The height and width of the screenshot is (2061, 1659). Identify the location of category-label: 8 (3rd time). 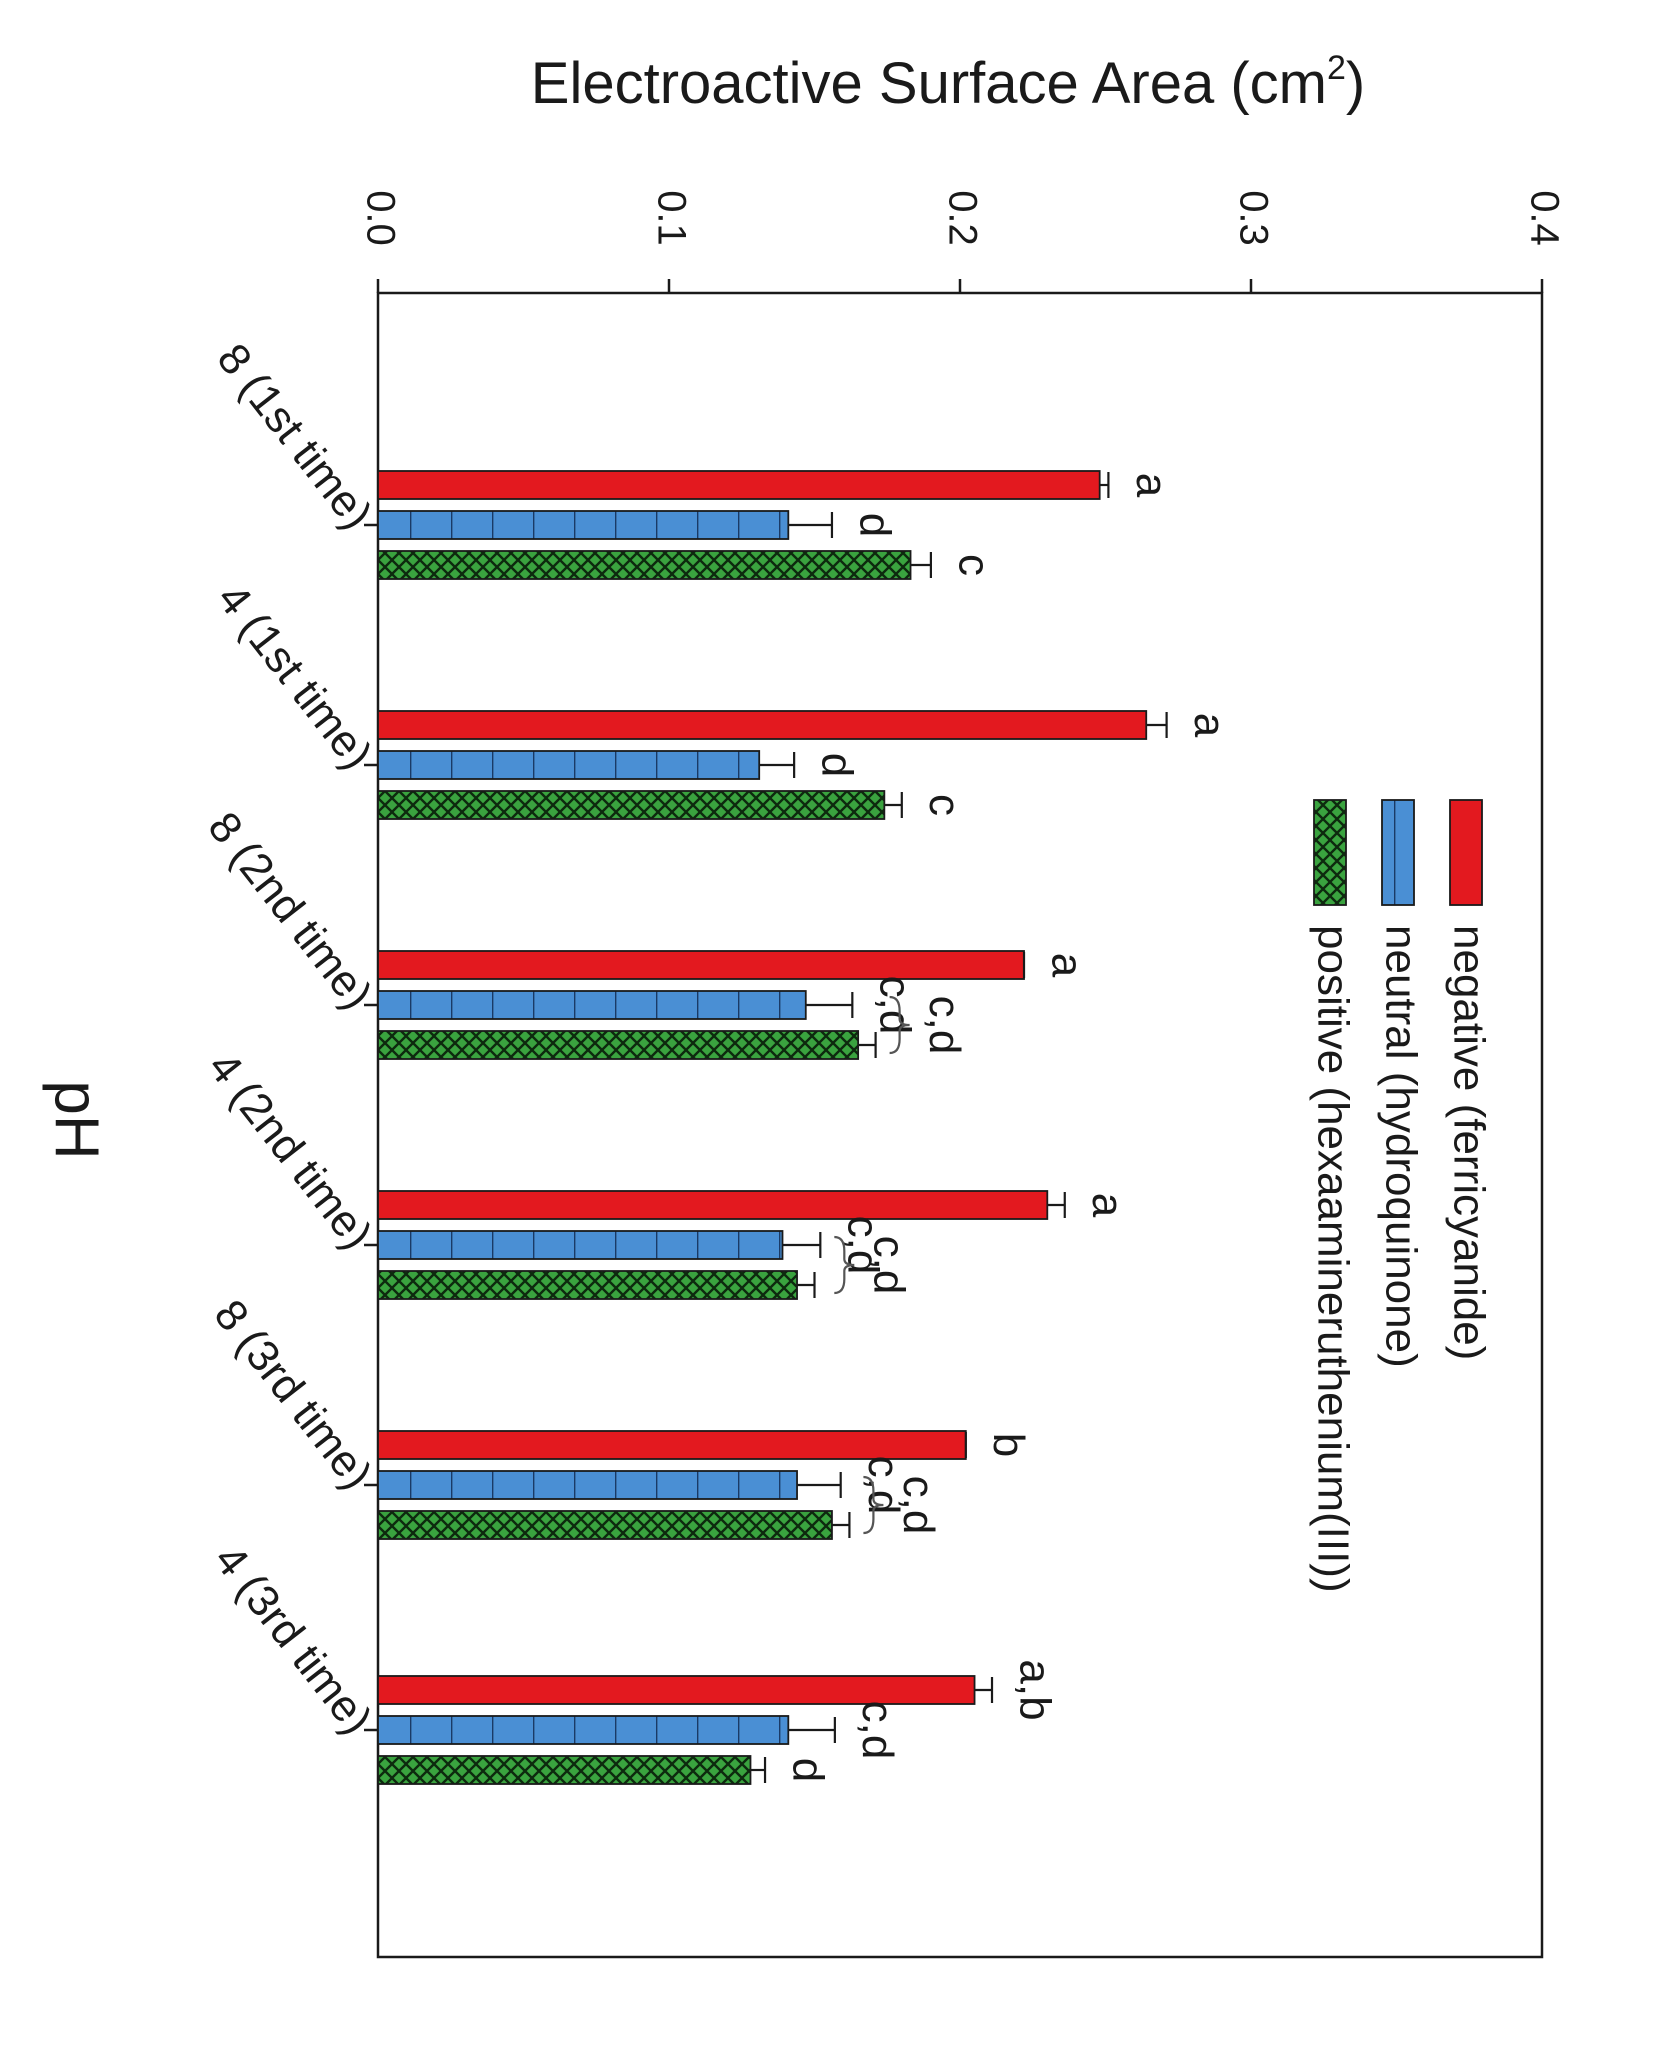
(292, 1394).